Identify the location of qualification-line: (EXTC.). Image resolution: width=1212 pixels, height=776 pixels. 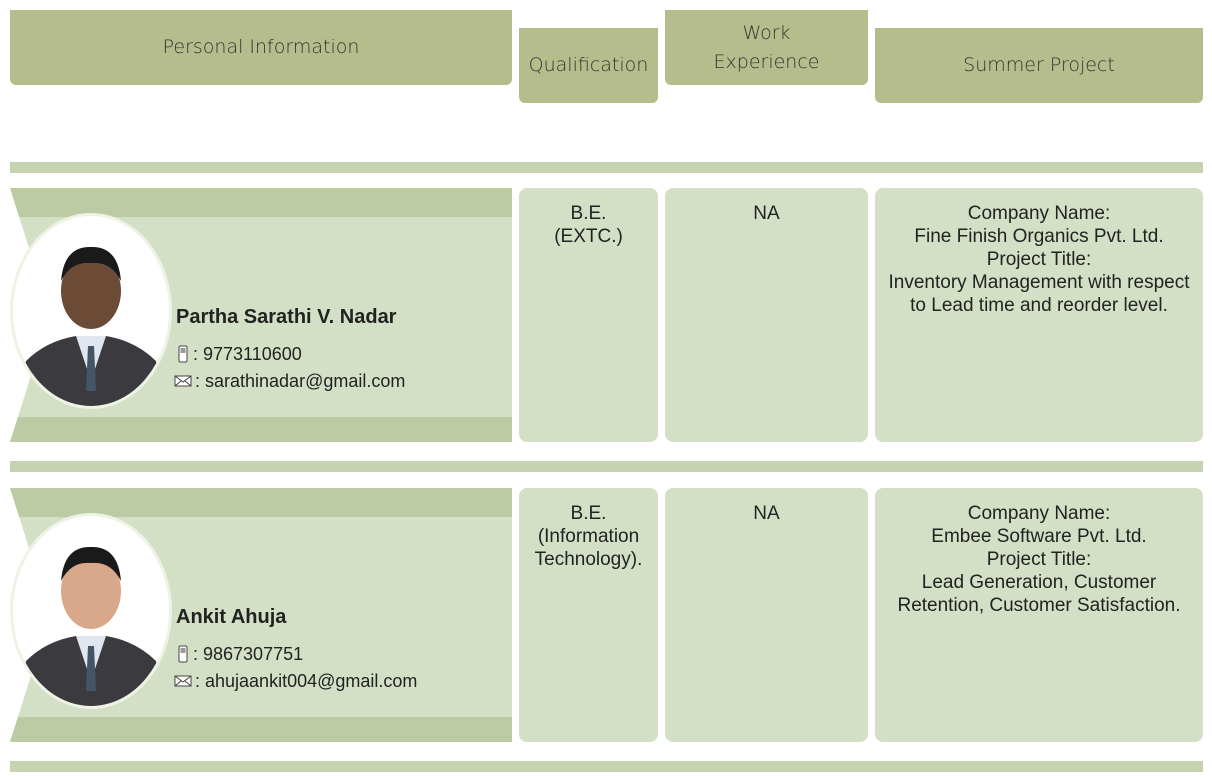
(588, 236).